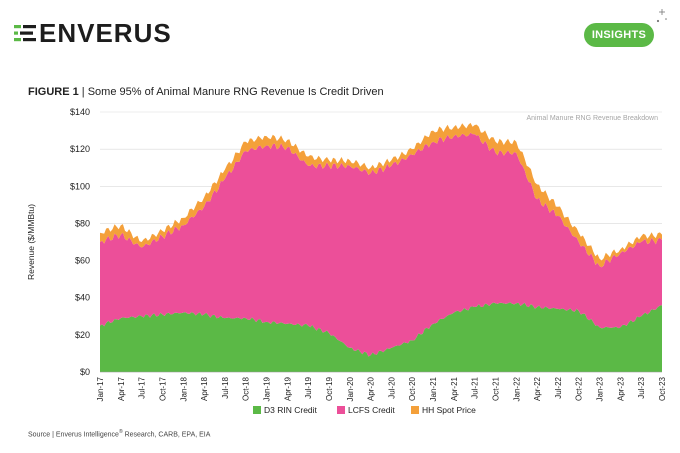 Image resolution: width=680 pixels, height=453 pixels. I want to click on source-suffix: Research, CARB, EPA, EIA, so click(166, 435).